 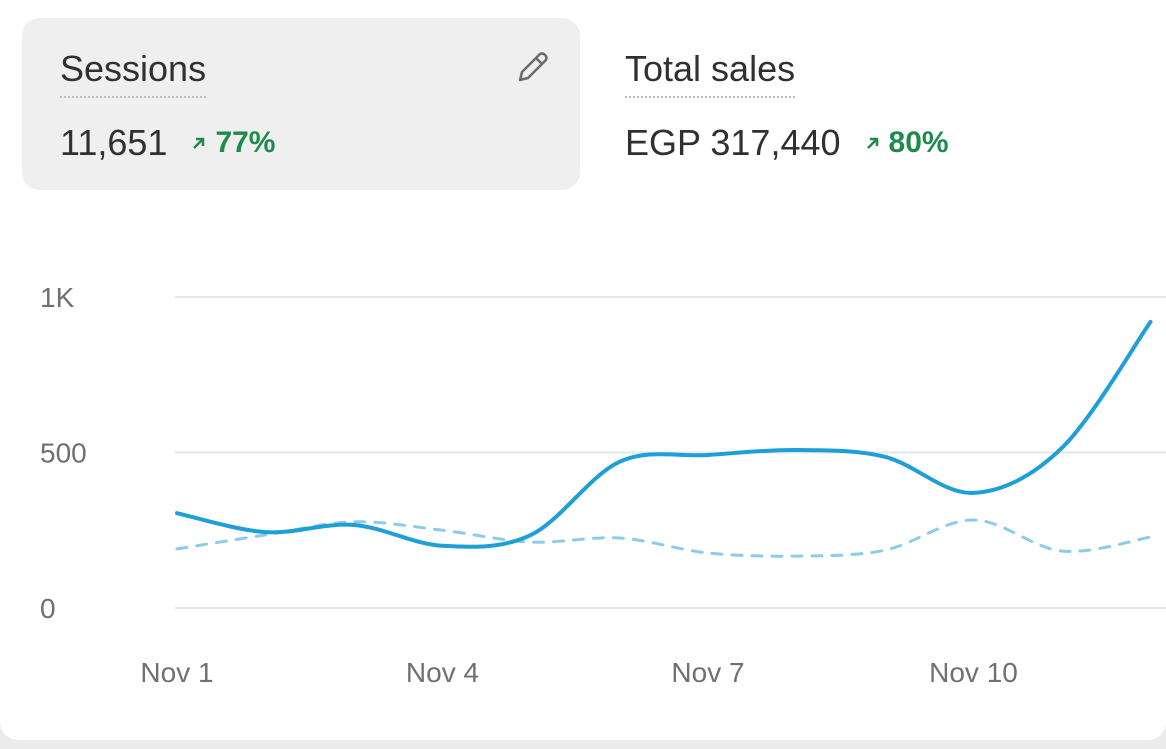 What do you see at coordinates (733, 142) in the screenshot?
I see `metric-value: EGP 317,440` at bounding box center [733, 142].